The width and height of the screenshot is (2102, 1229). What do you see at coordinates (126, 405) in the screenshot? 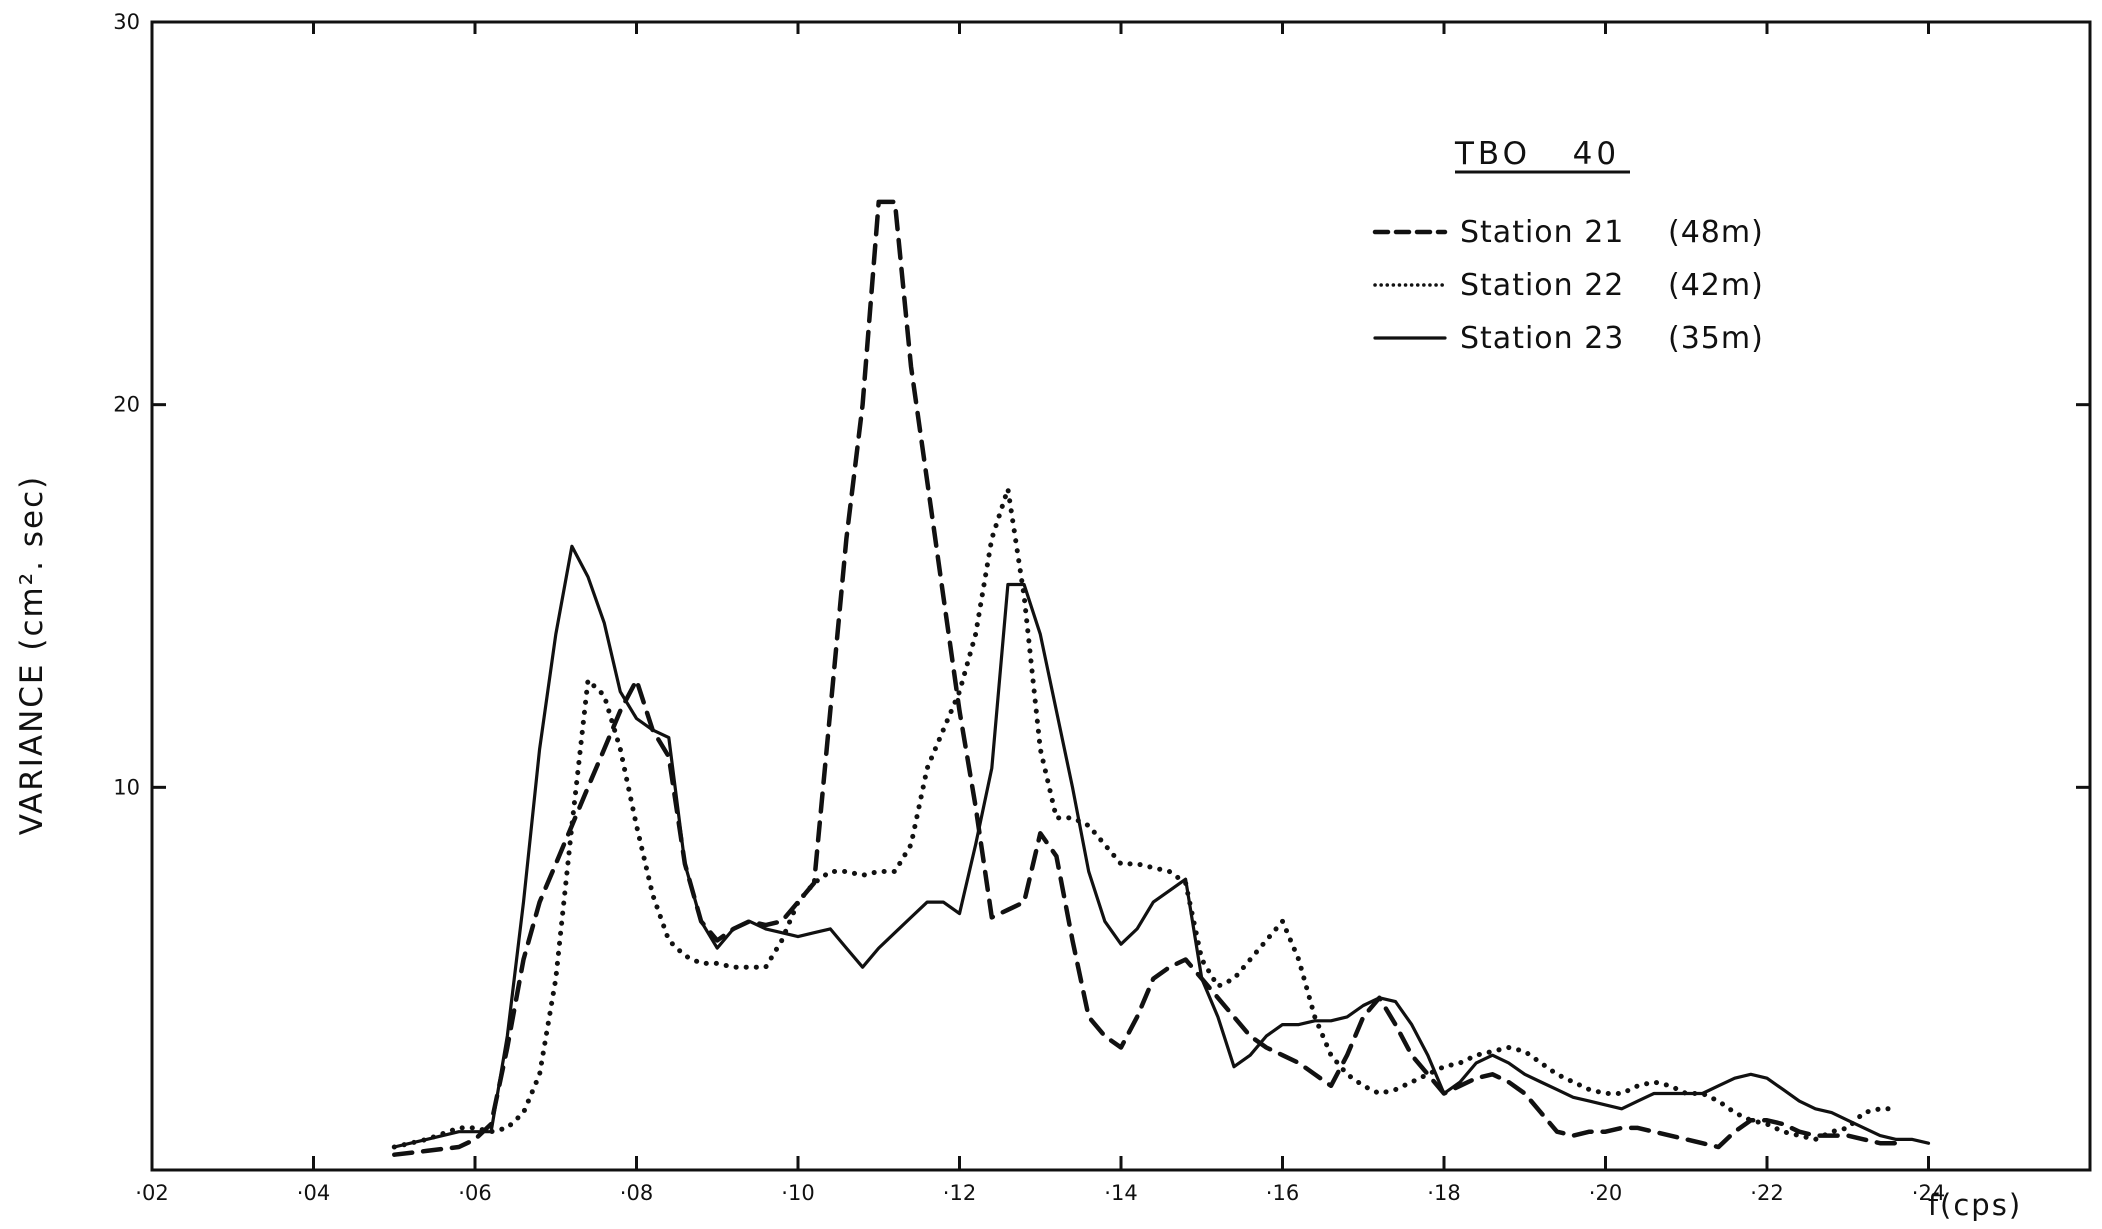
I see `y-tick-label: 20` at bounding box center [126, 405].